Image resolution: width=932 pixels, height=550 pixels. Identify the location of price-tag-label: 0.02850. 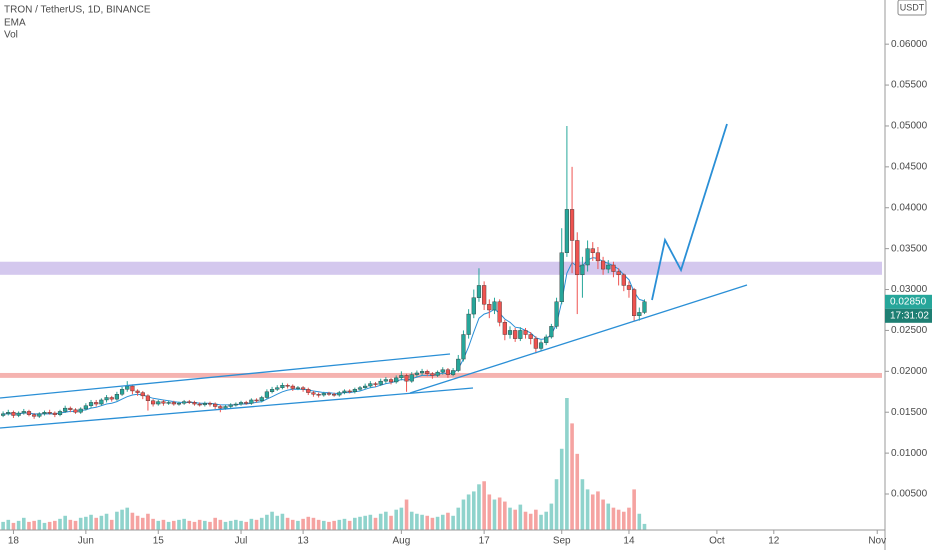
(908, 301).